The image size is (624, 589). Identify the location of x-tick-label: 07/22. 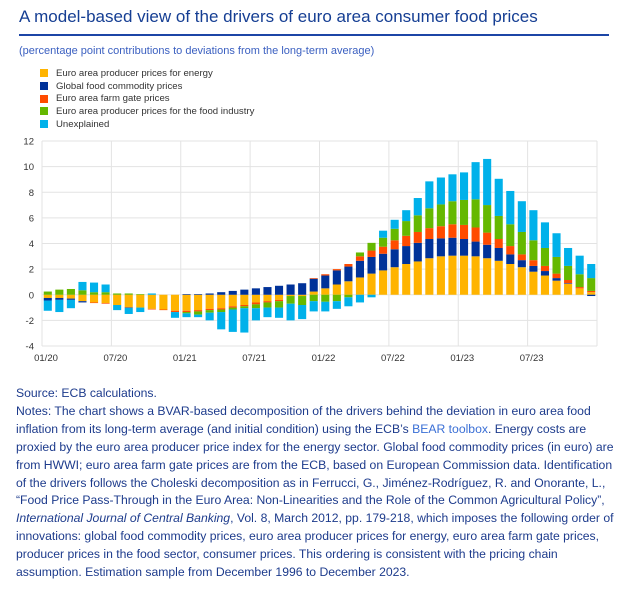
(393, 358).